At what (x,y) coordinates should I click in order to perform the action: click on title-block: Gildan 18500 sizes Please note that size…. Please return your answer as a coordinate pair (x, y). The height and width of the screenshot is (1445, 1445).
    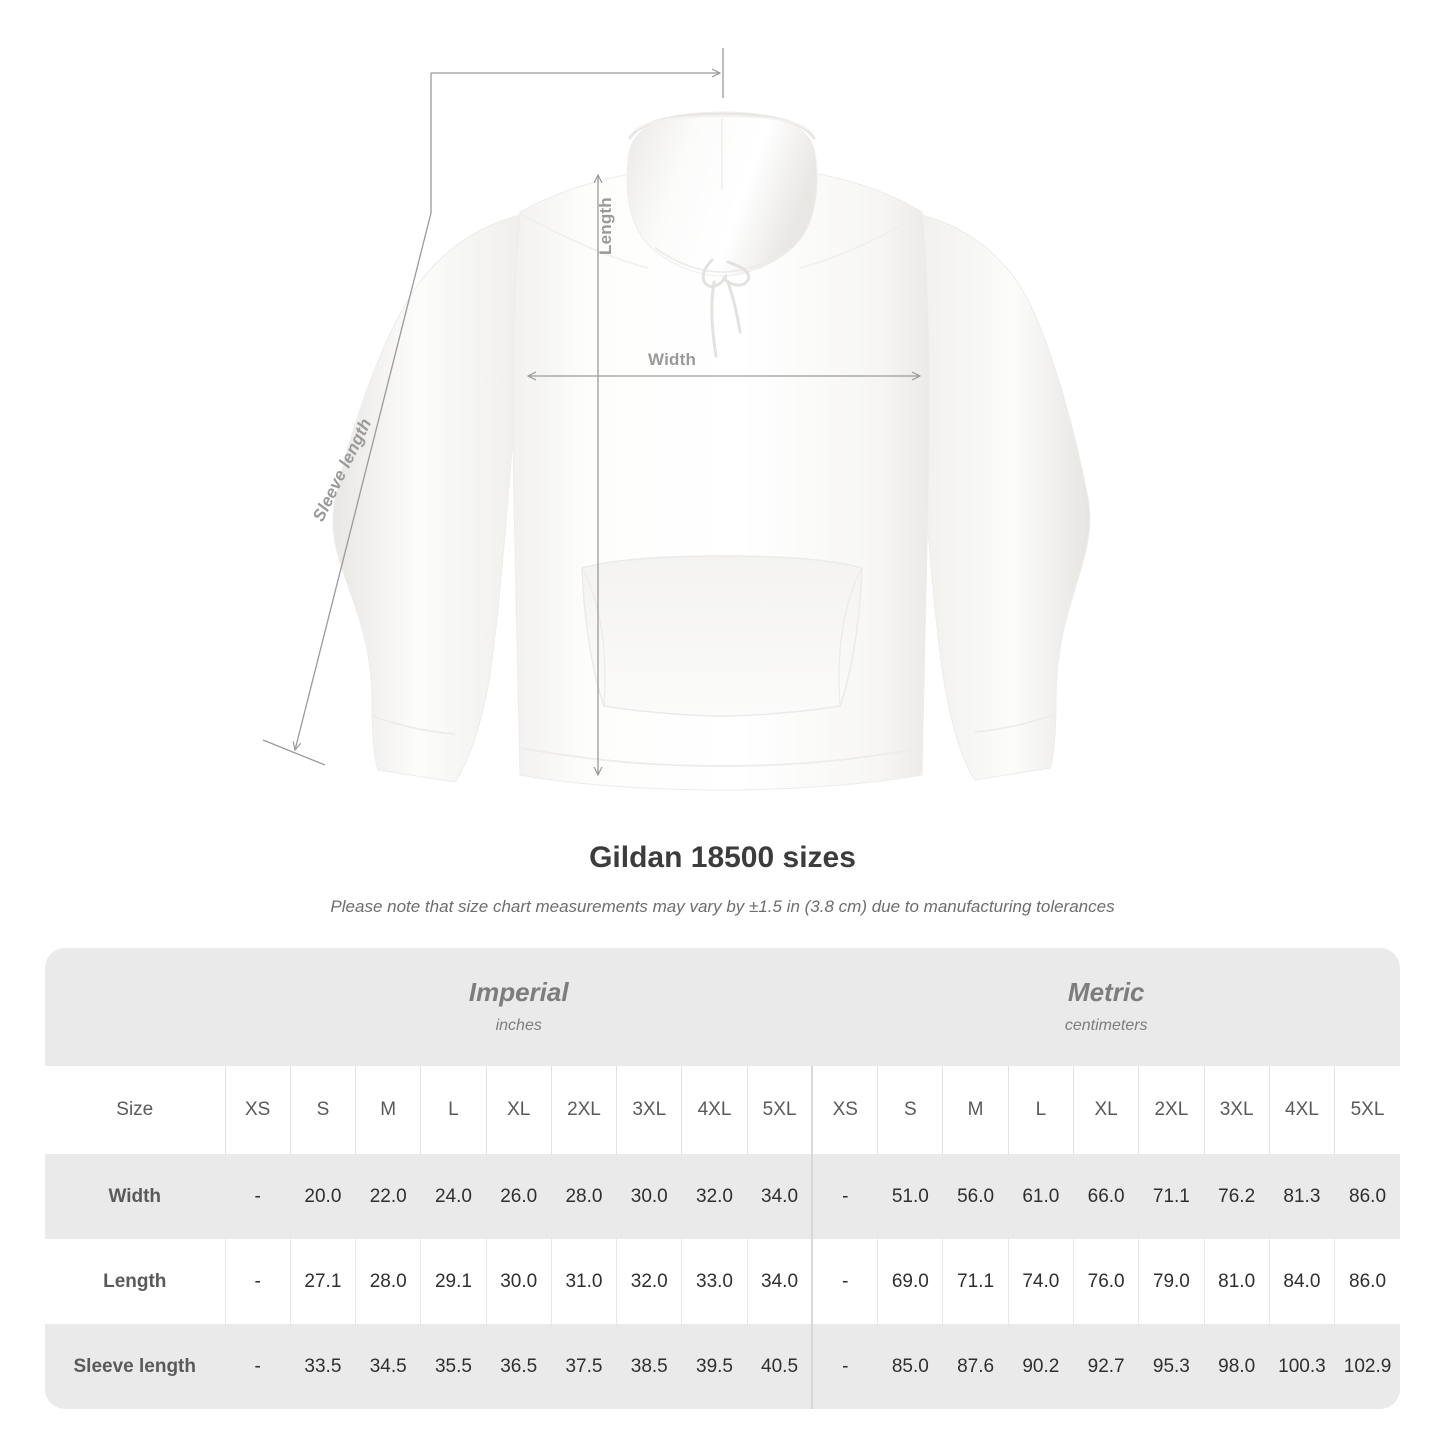
    Looking at the image, I should click on (722, 878).